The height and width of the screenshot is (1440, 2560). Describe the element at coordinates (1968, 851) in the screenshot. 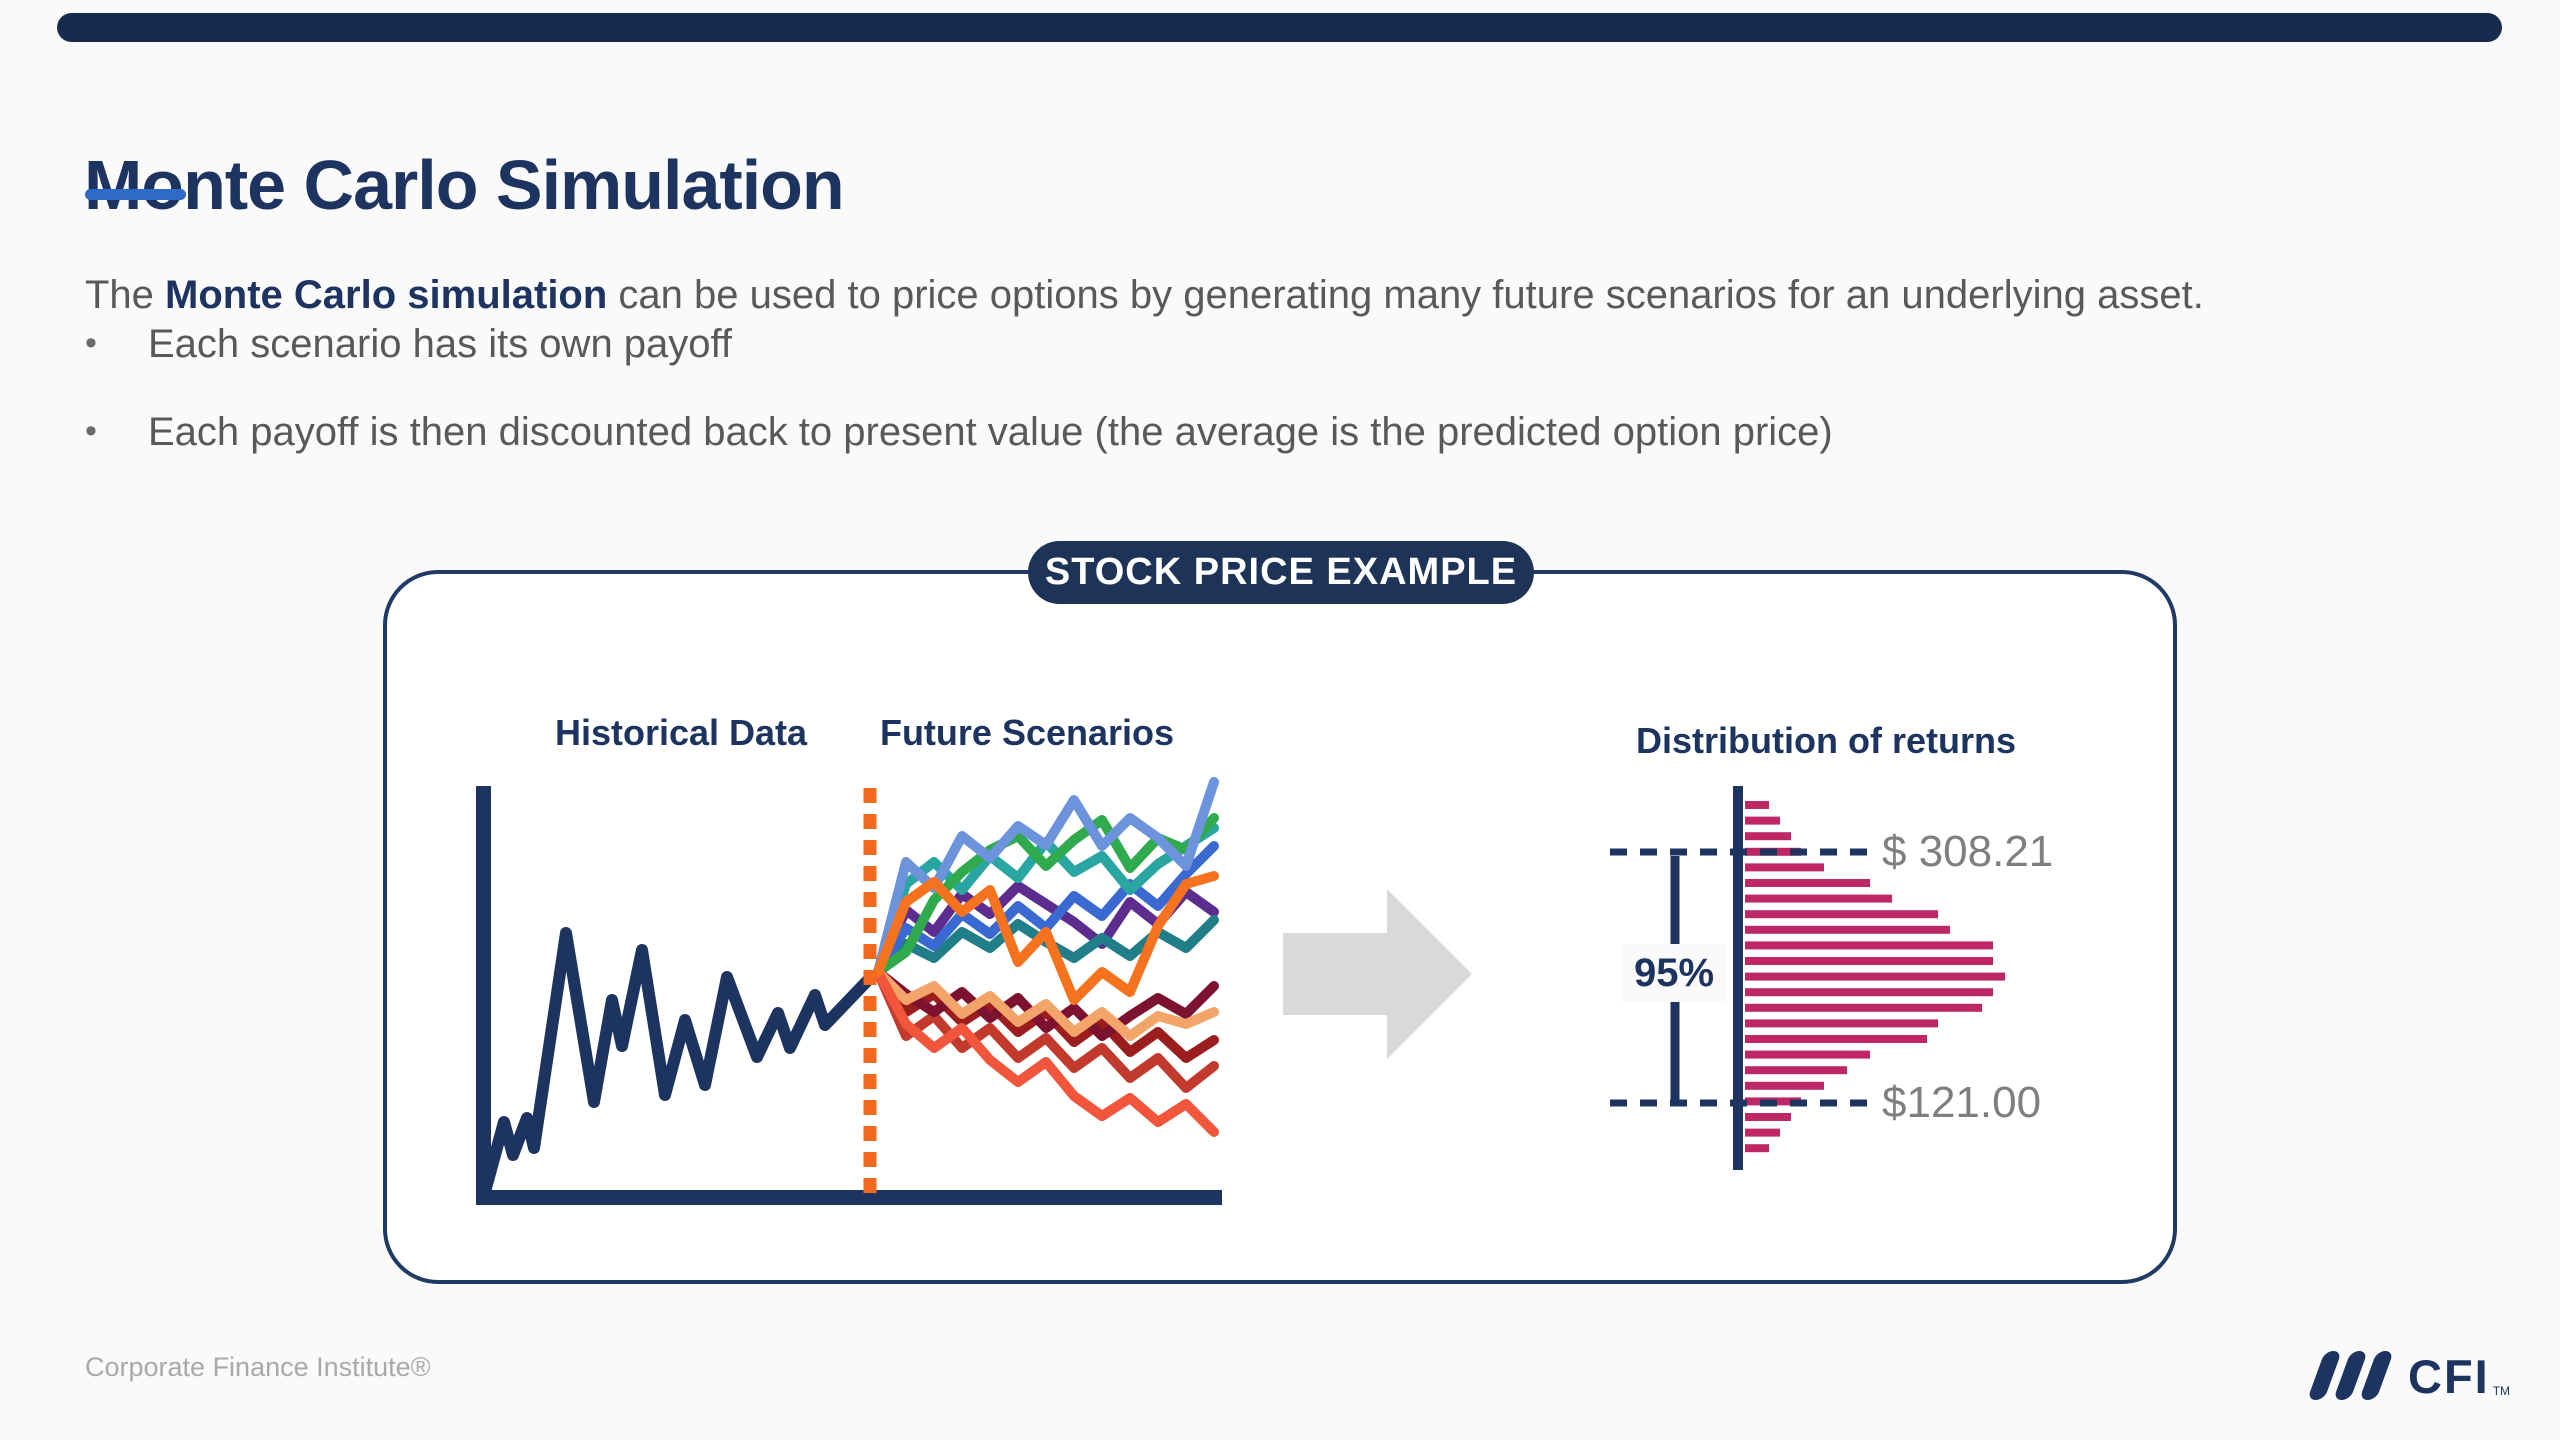

I see `upper-price-label: $ 308.21` at that location.